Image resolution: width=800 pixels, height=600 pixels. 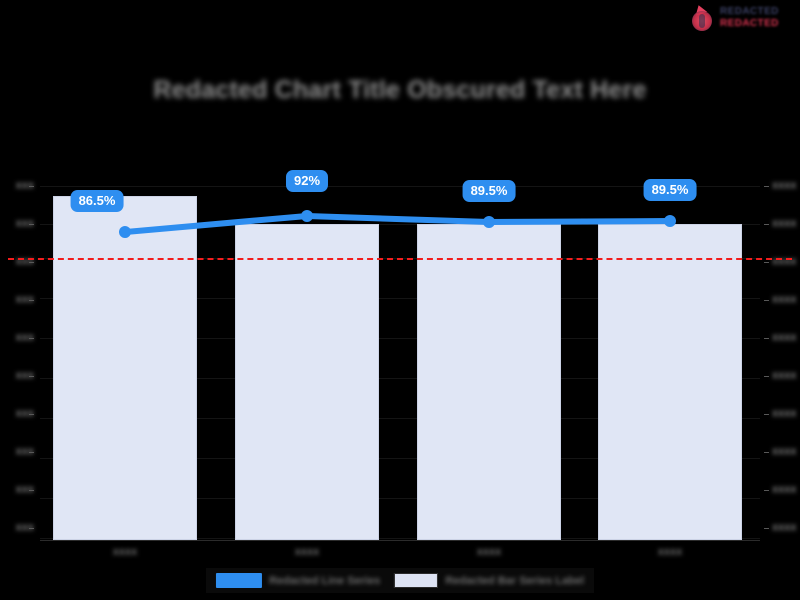 I want to click on y-tick-left-7: xxx, so click(x=24, y=413).